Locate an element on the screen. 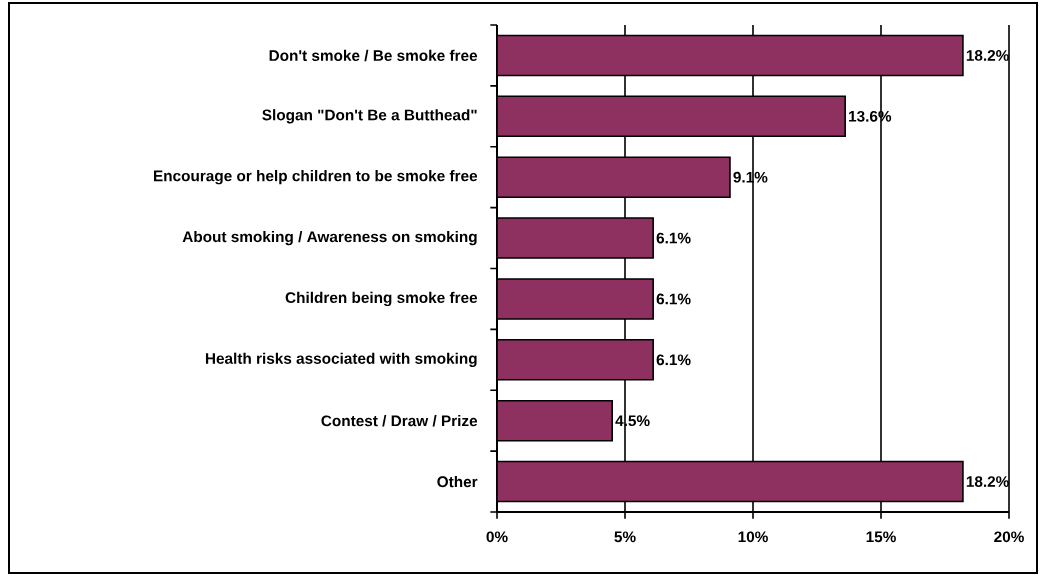 The width and height of the screenshot is (1040, 576). y-tick-label: Children being smoke free is located at coordinates (381, 299).